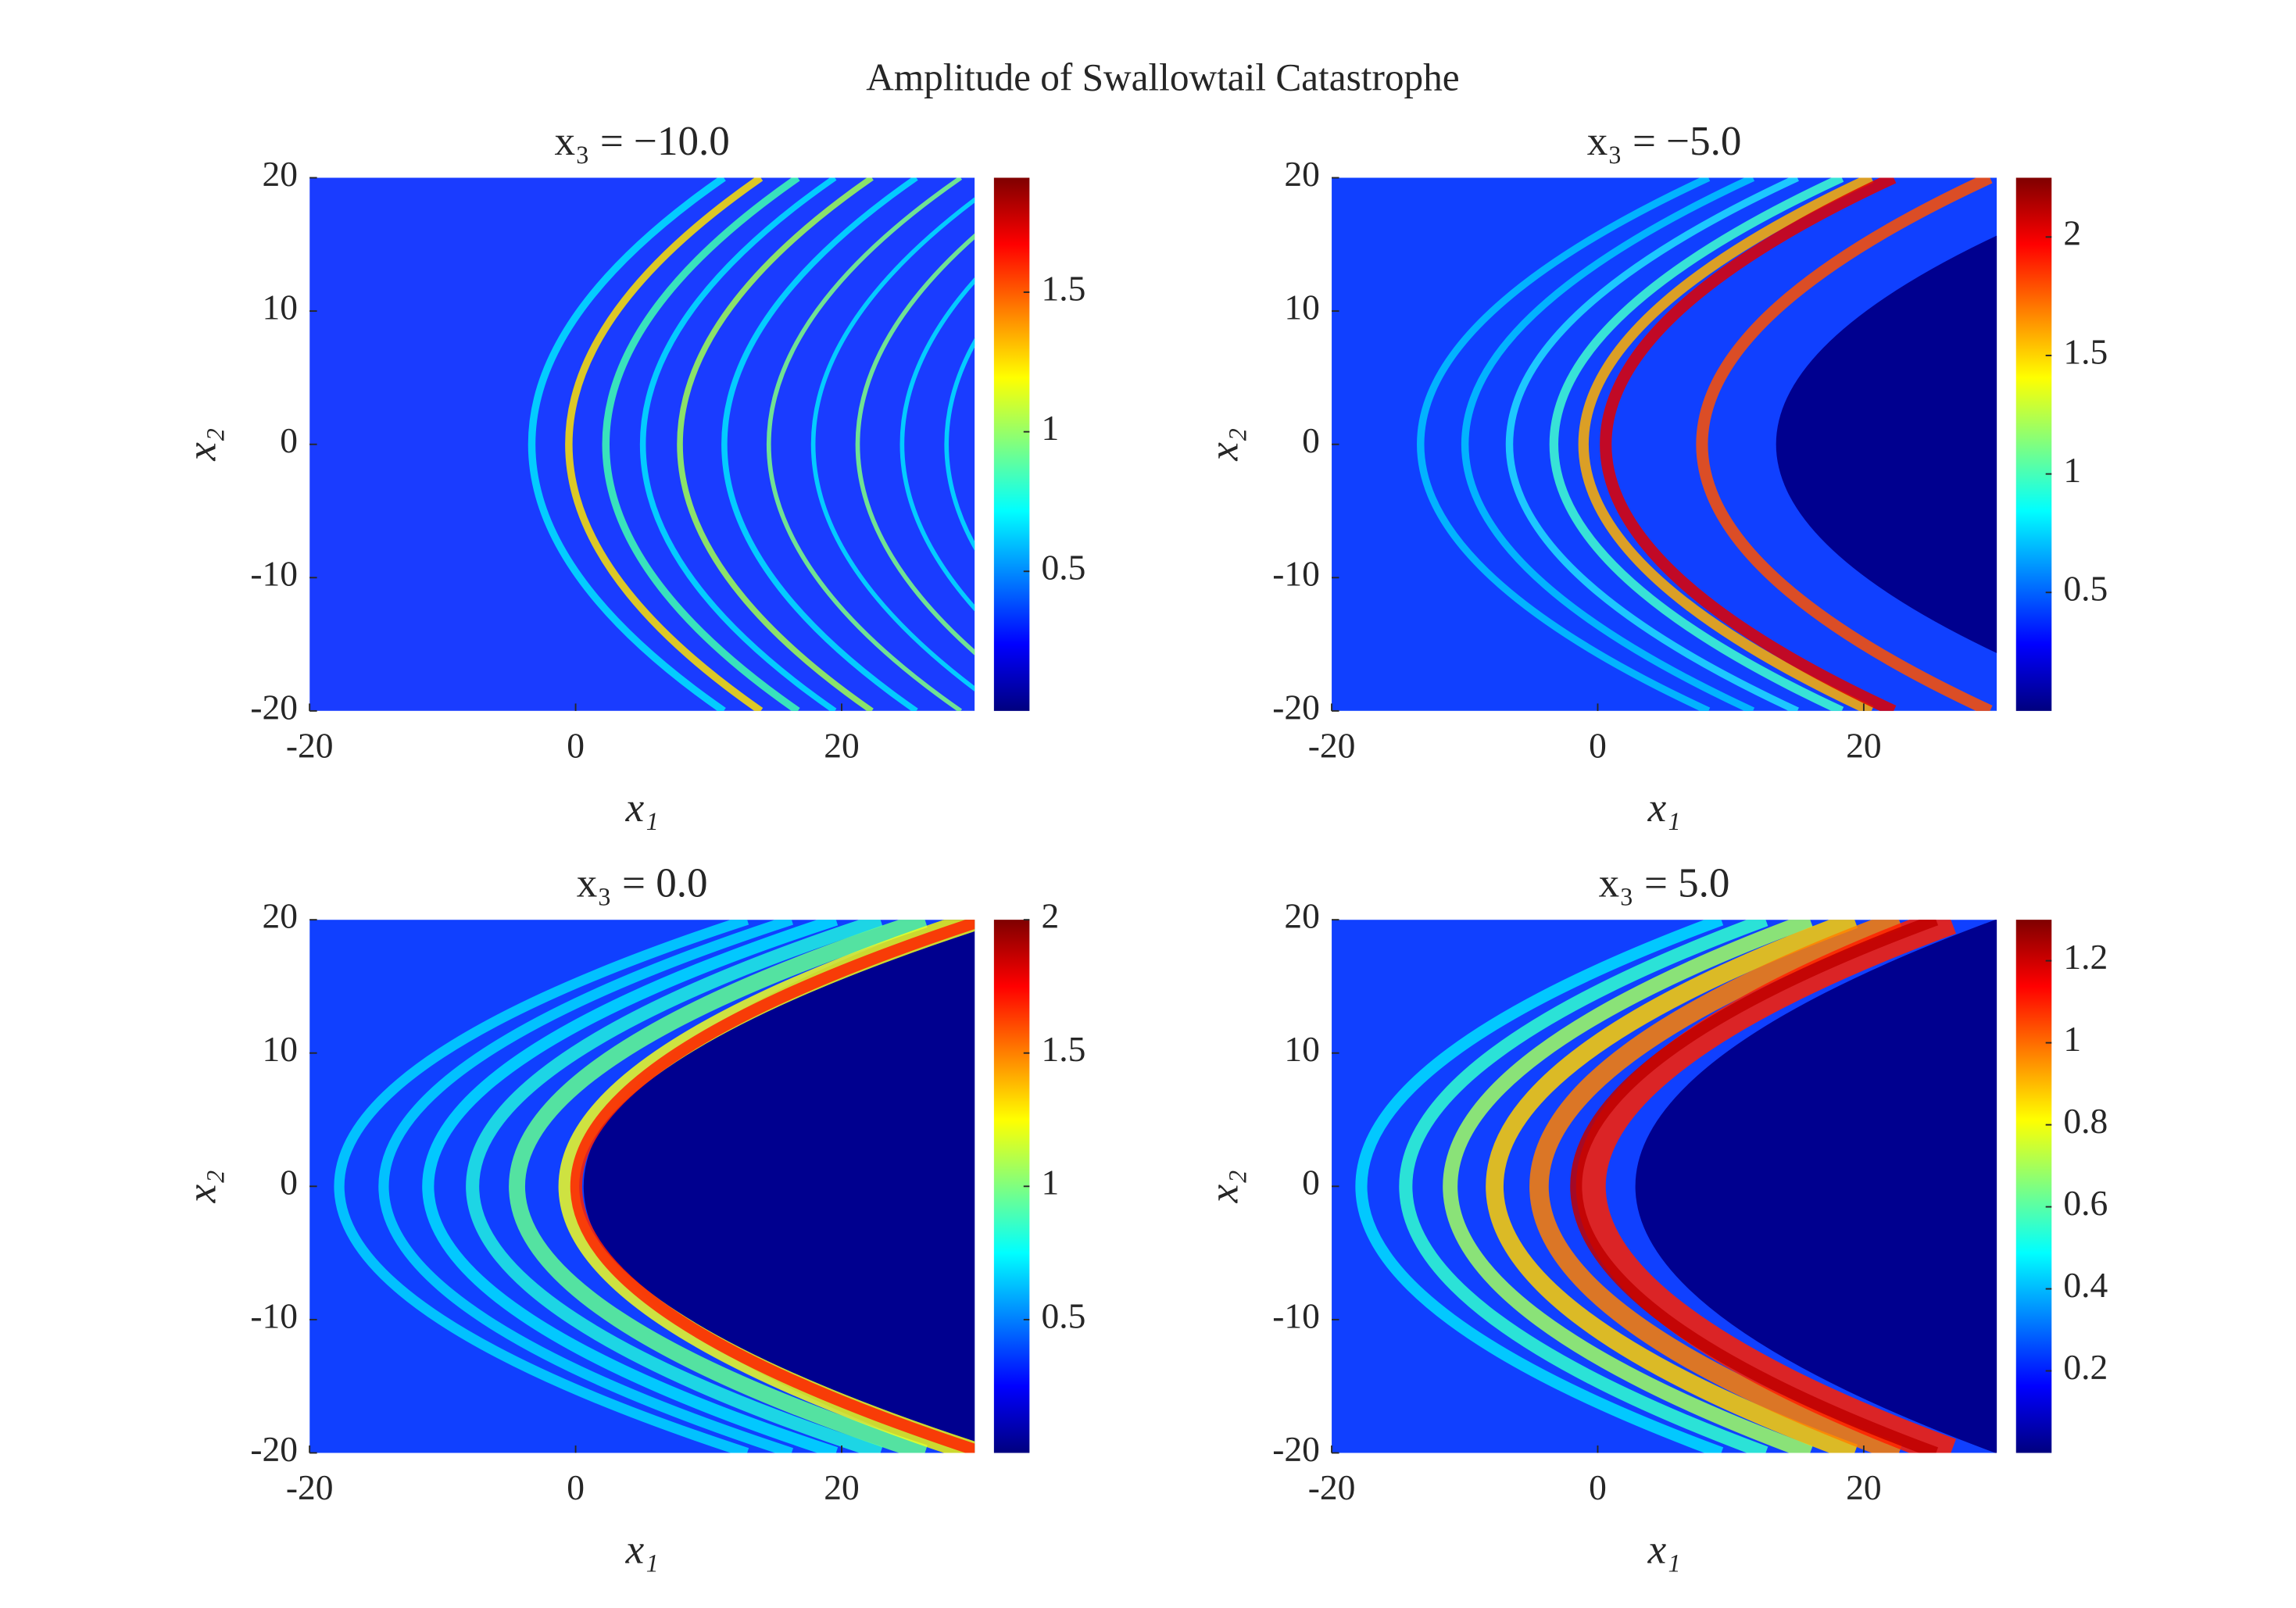 The width and height of the screenshot is (2296, 1608). I want to click on axes-title: x₃ = −5.0, so click(1665, 141).